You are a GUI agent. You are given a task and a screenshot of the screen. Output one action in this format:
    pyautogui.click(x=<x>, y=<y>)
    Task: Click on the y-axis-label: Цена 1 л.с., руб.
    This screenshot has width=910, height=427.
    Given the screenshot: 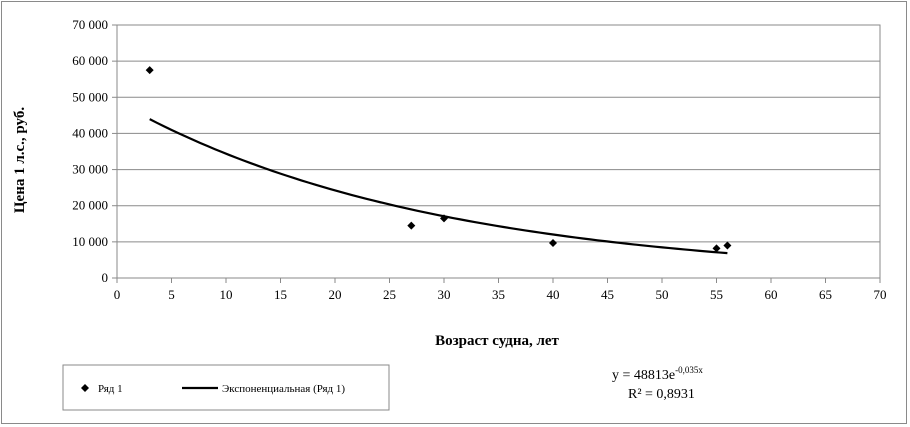 What is the action you would take?
    pyautogui.click(x=20, y=160)
    